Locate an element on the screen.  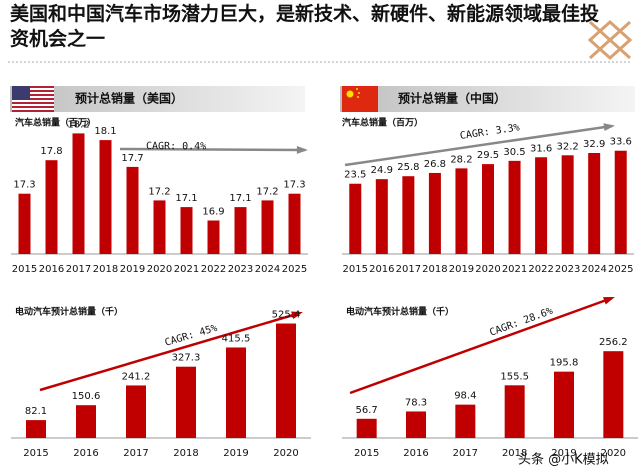
data-label: 33.6 is located at coordinates (621, 142).